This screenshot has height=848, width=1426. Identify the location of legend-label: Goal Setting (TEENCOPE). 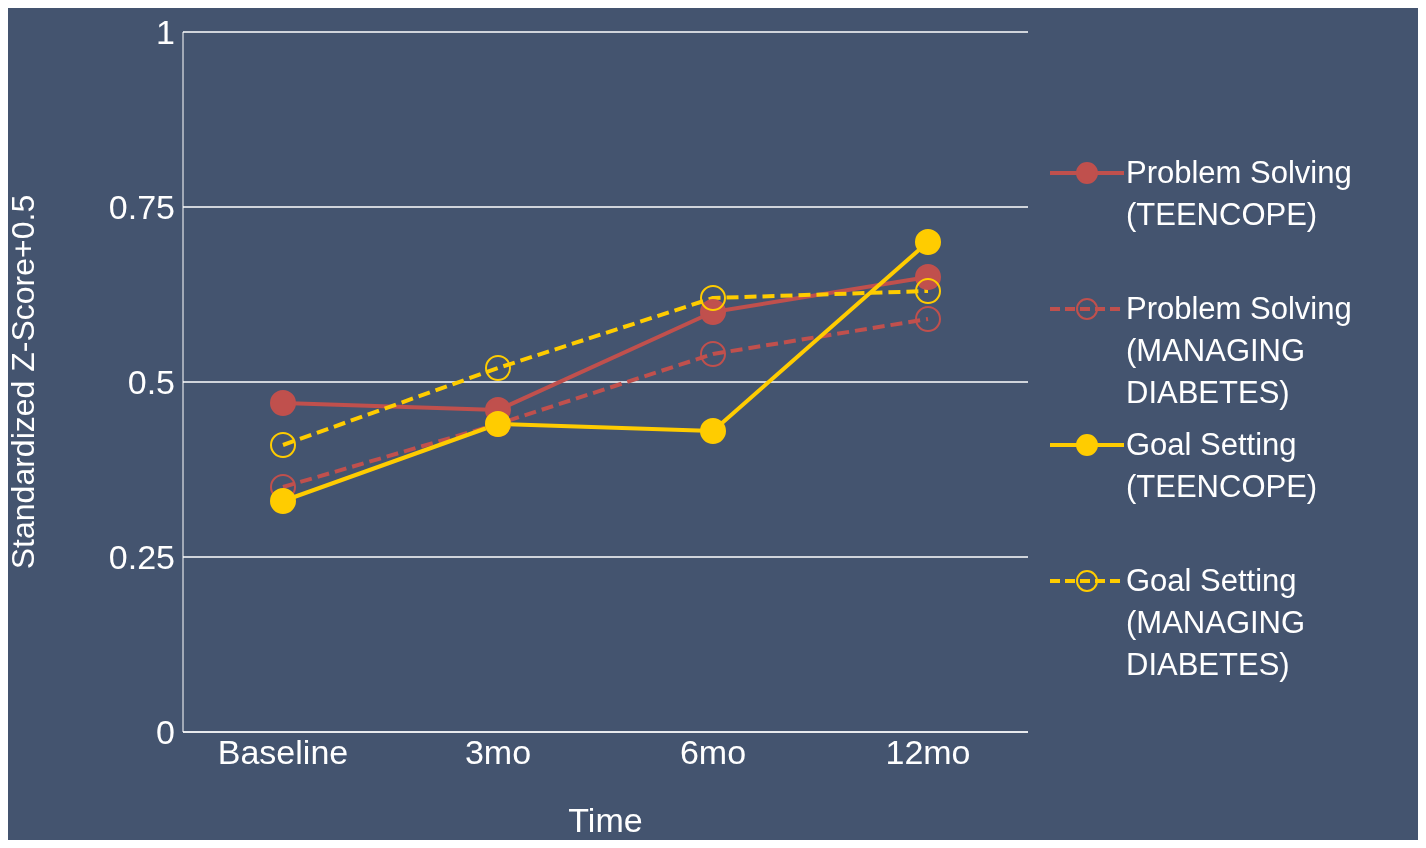
(1222, 466).